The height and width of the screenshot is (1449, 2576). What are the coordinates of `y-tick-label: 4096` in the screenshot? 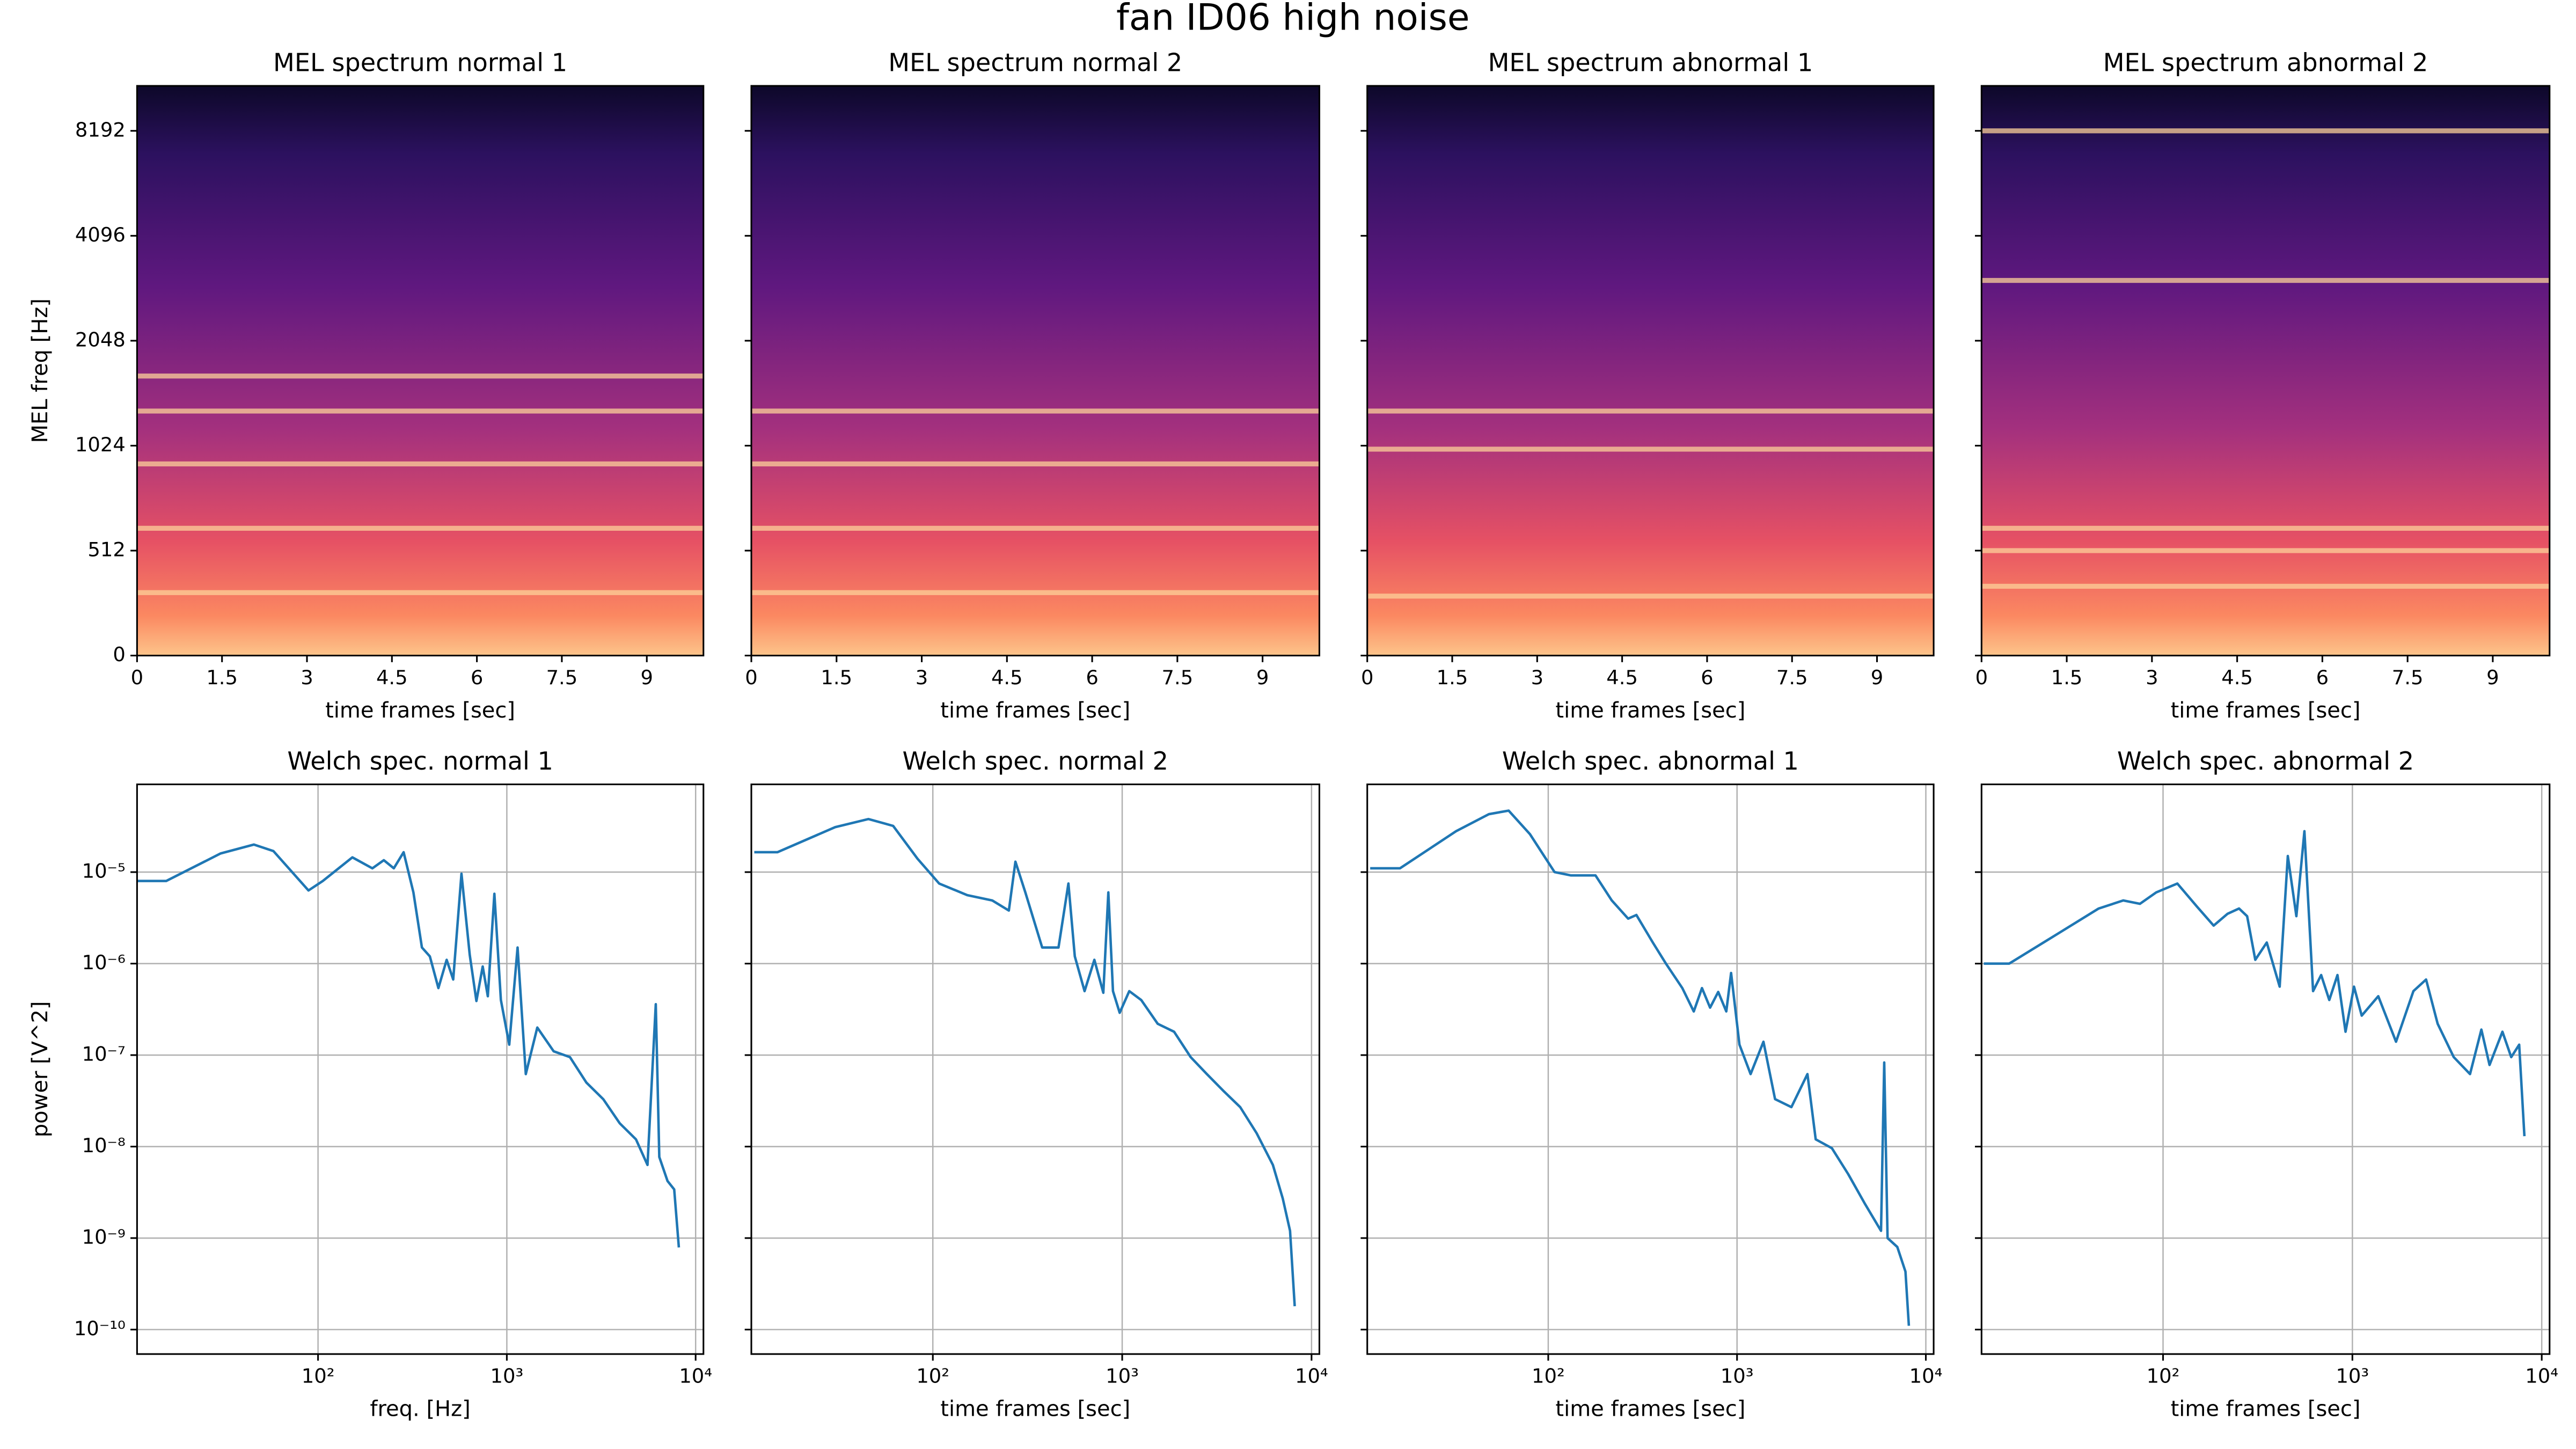 It's located at (100, 234).